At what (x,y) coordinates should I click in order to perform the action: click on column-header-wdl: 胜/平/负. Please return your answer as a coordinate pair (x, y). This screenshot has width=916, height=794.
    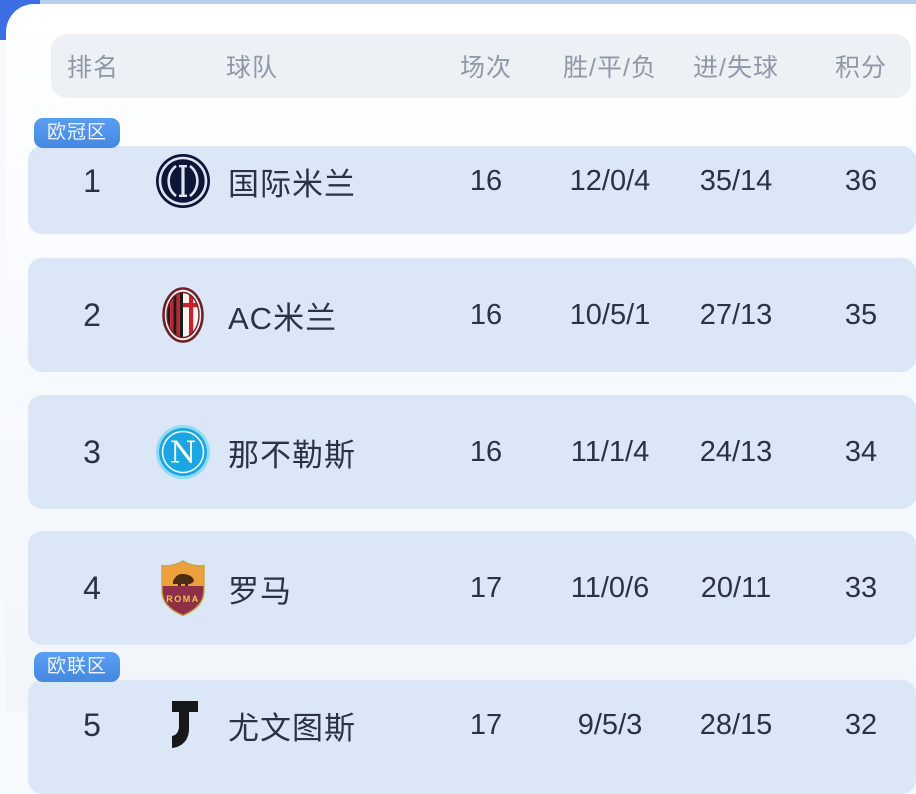
    Looking at the image, I should click on (610, 68).